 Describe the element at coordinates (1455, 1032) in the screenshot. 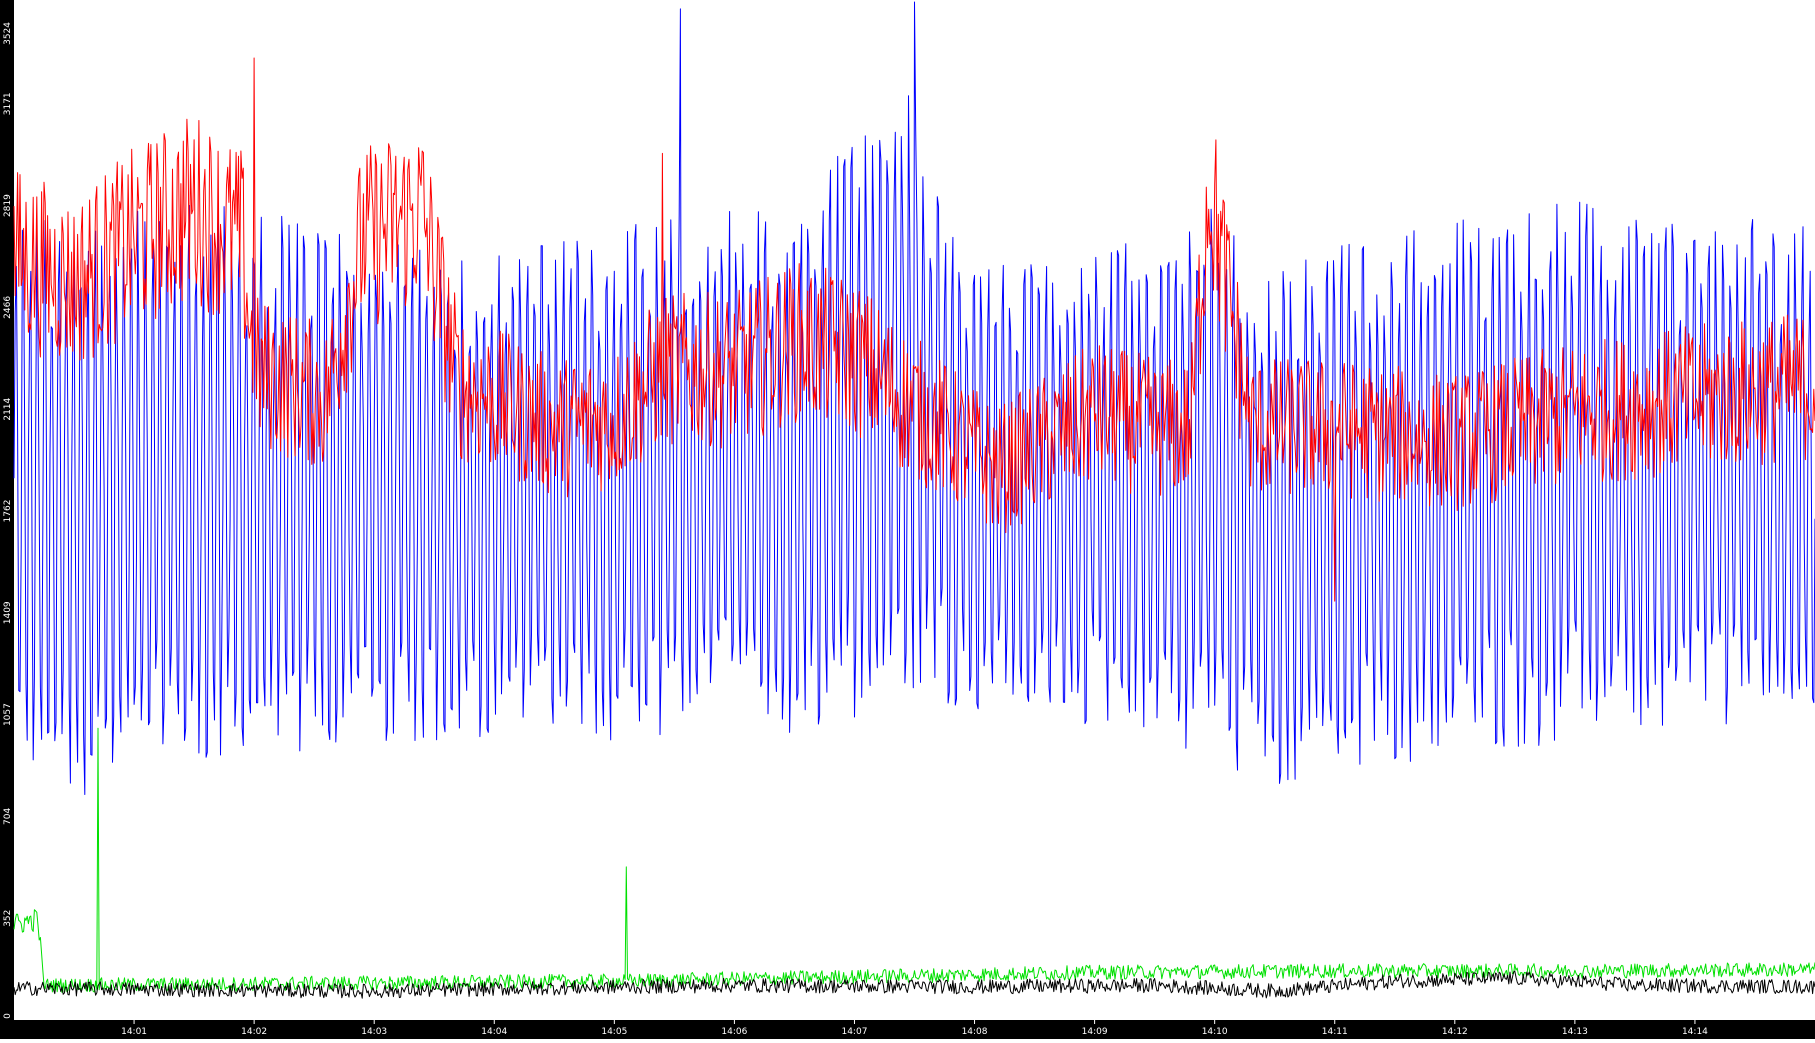

I see `x-tick-label: 14:12` at that location.